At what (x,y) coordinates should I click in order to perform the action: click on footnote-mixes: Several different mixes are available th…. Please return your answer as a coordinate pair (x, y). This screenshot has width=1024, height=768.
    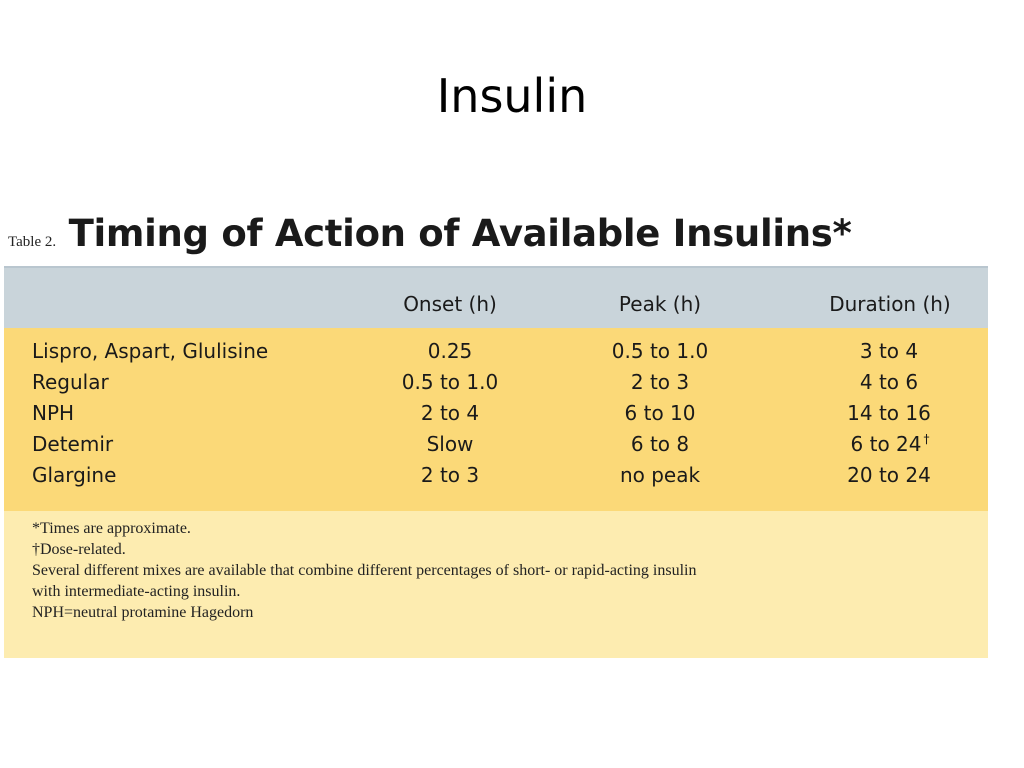
    Looking at the image, I should click on (364, 570).